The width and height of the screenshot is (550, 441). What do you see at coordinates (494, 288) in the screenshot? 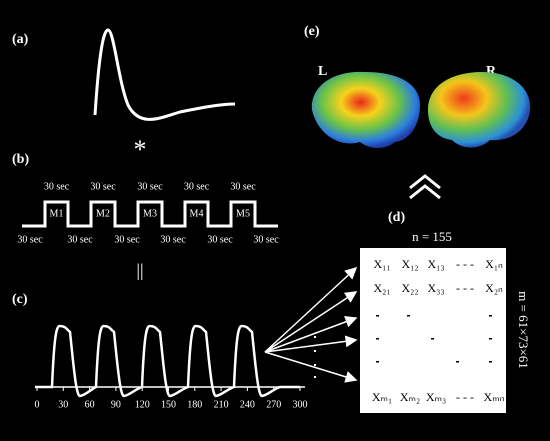
I see `matrix-entry: X₂ₙ` at bounding box center [494, 288].